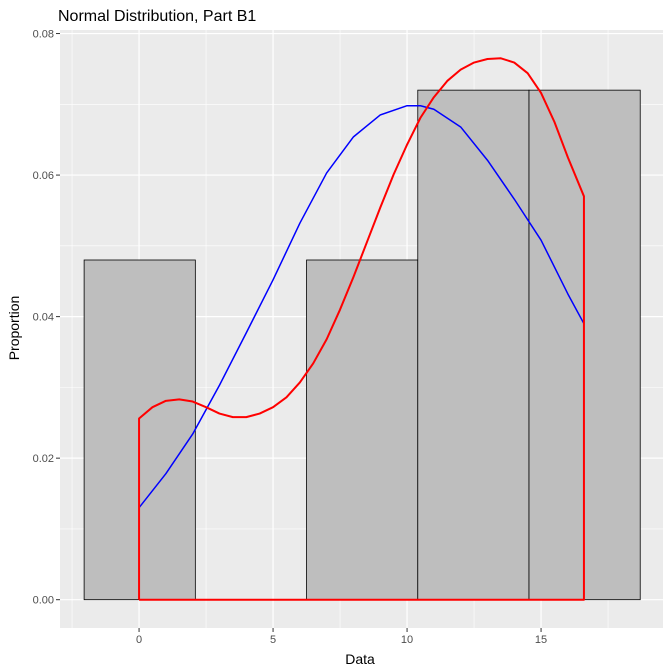  What do you see at coordinates (407, 640) in the screenshot?
I see `x-tick-label: 10` at bounding box center [407, 640].